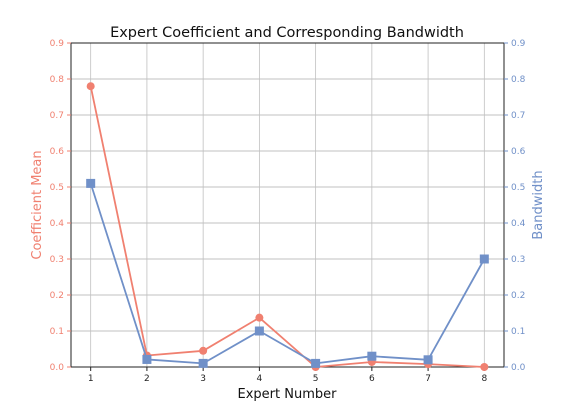  Describe the element at coordinates (538, 204) in the screenshot. I see `right-axis-label: Bandwidth` at that location.